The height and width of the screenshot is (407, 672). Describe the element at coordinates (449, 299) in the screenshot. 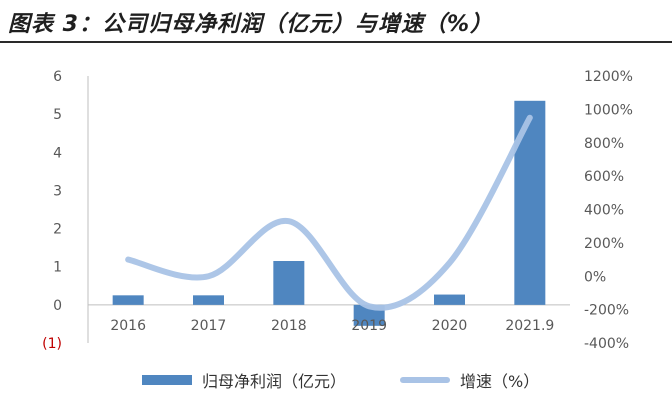

I see `bar-2020` at that location.